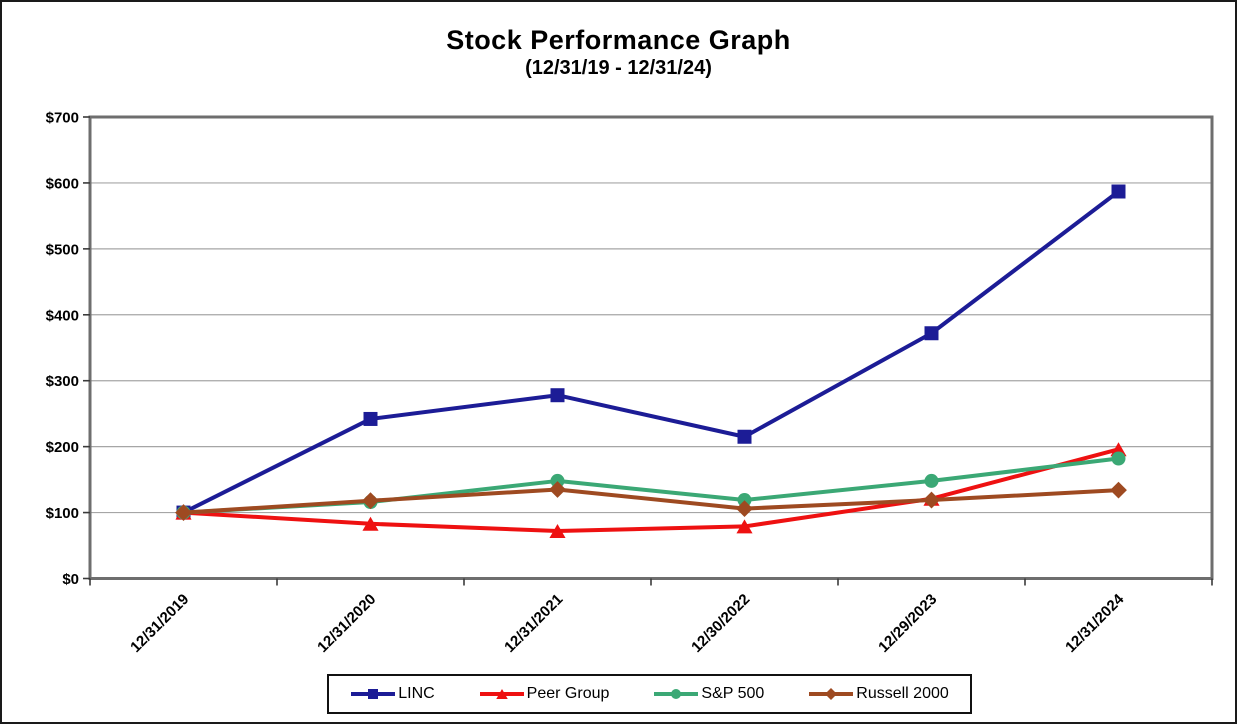 Image resolution: width=1237 pixels, height=724 pixels. I want to click on legend-marker-russell-2000-icon, so click(831, 694).